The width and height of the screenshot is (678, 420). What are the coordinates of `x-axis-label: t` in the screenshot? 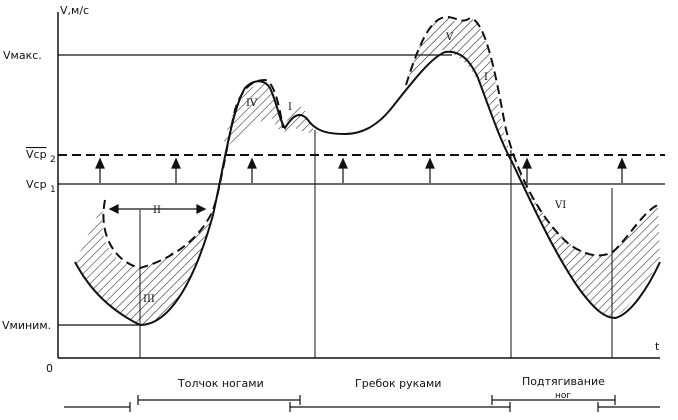 It's located at (657, 346).